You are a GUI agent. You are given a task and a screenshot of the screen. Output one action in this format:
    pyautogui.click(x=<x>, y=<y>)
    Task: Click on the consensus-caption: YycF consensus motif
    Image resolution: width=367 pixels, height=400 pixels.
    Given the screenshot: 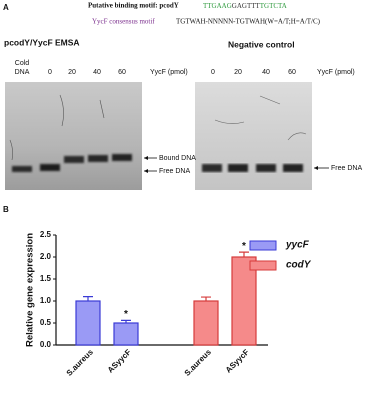 What is the action you would take?
    pyautogui.click(x=123, y=22)
    